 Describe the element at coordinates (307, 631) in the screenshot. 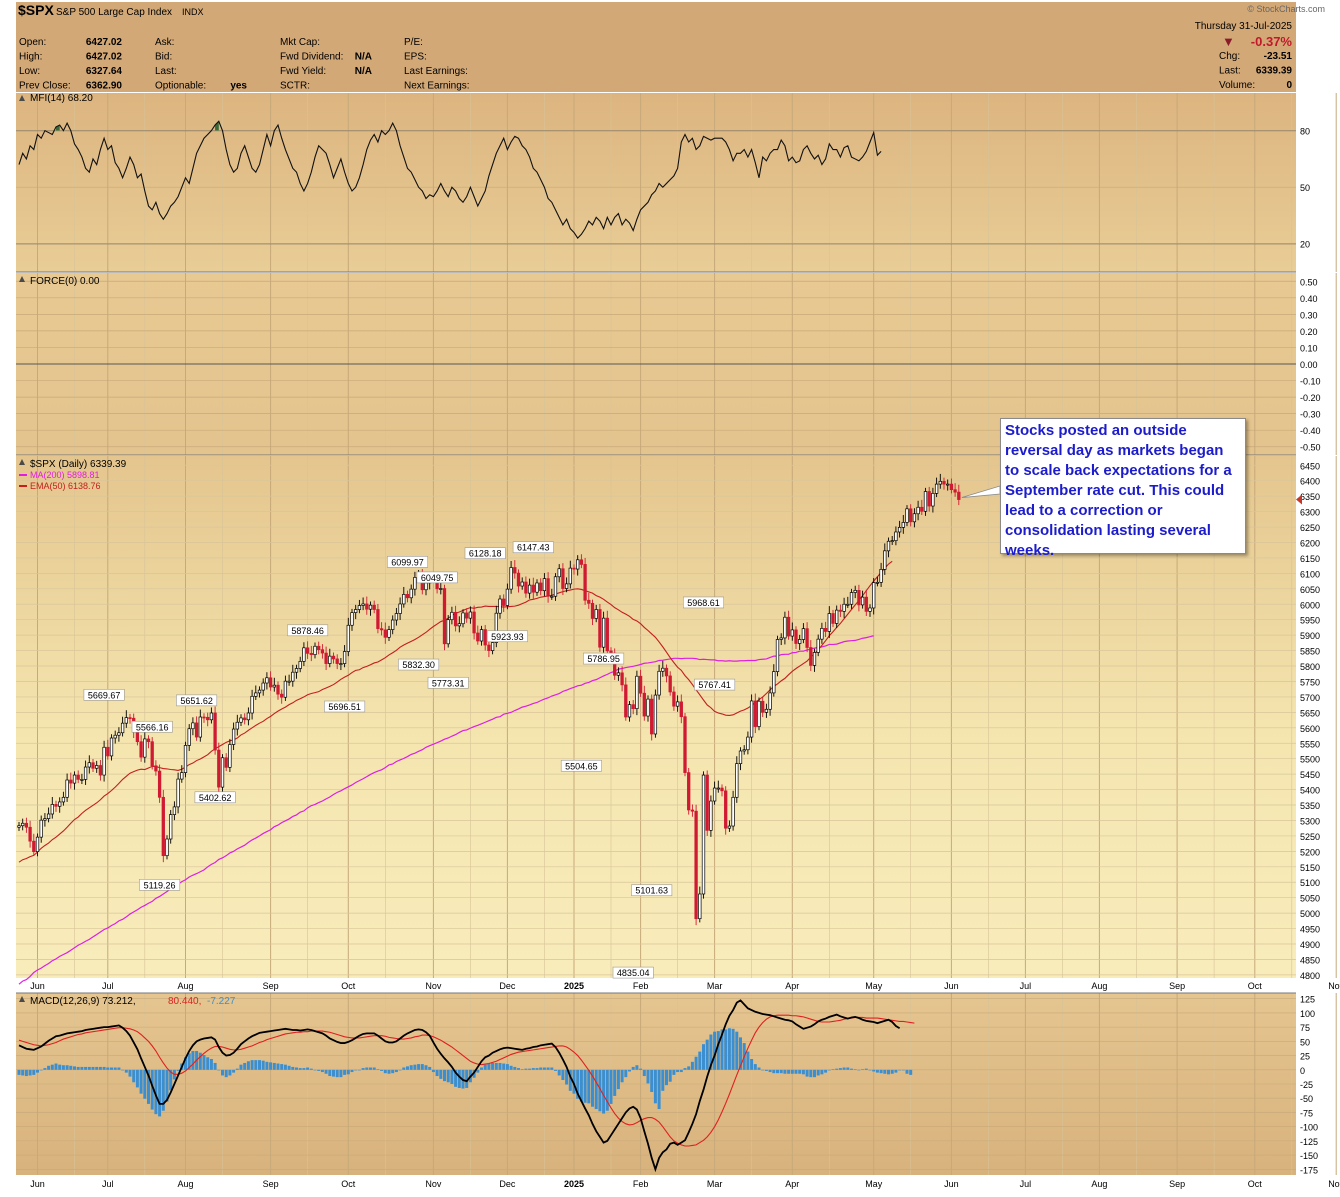

I see `price-annotation-label: 5878.46` at that location.